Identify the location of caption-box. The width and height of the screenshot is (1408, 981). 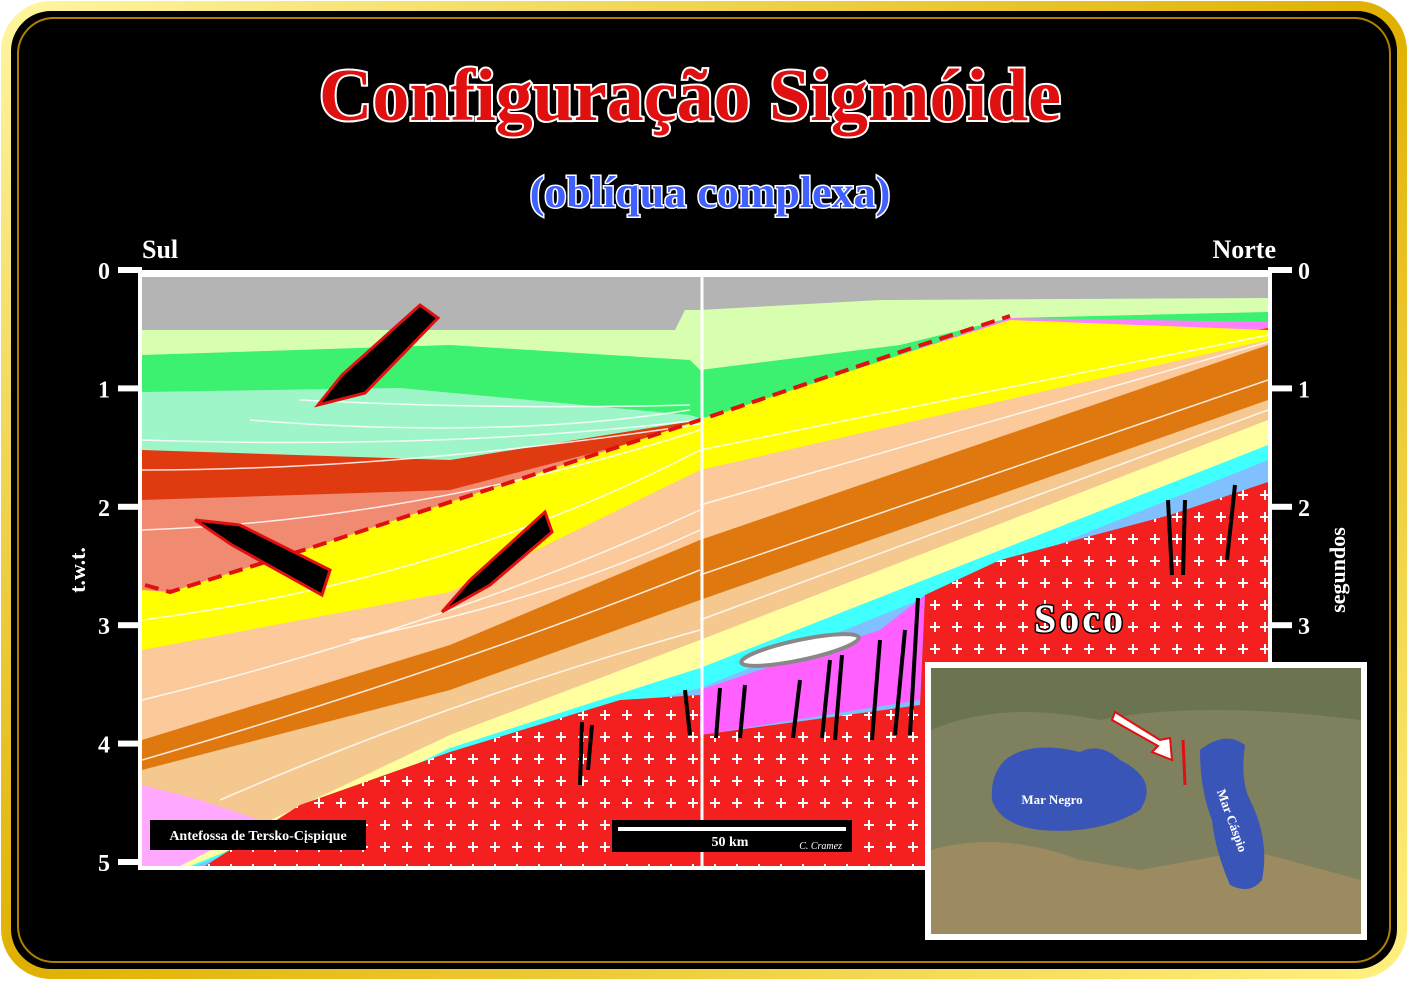
(258, 835).